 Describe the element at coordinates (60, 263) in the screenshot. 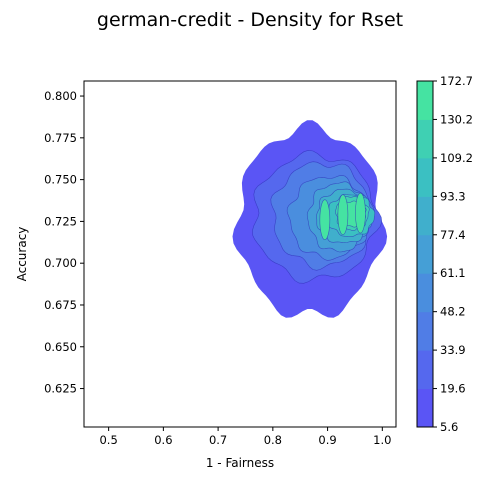

I see `y-tick-label: 0.700` at that location.